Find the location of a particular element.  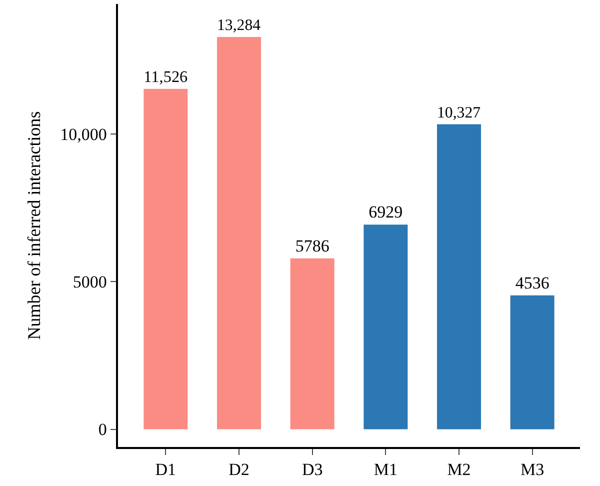

y-axis-title: Number of inferred interactions is located at coordinates (34, 225).